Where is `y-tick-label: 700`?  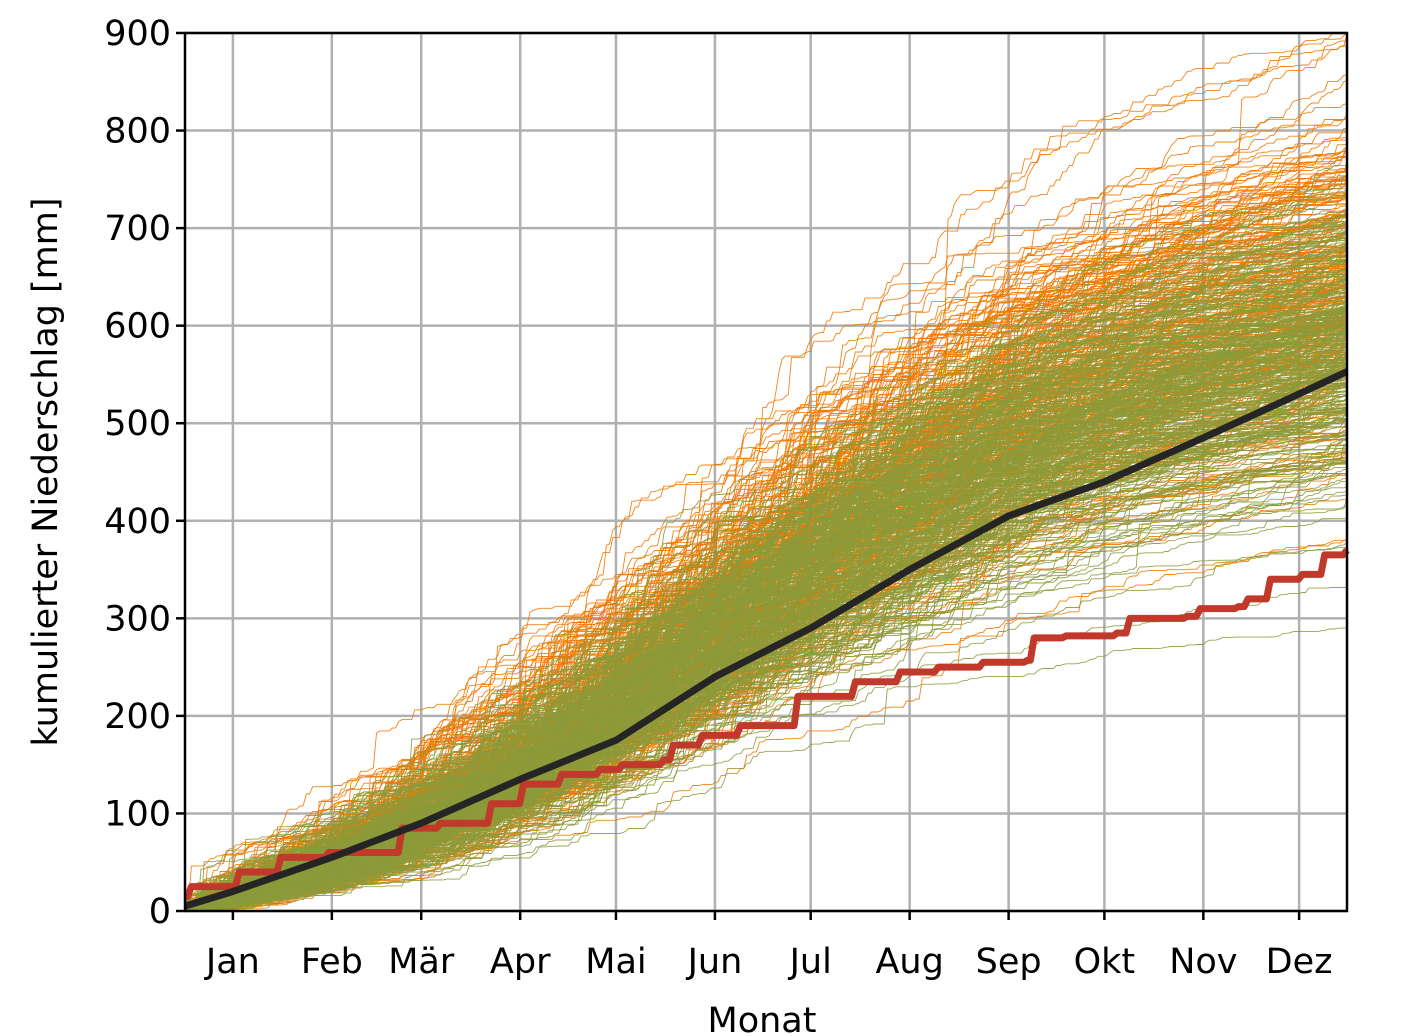 y-tick-label: 700 is located at coordinates (137, 229).